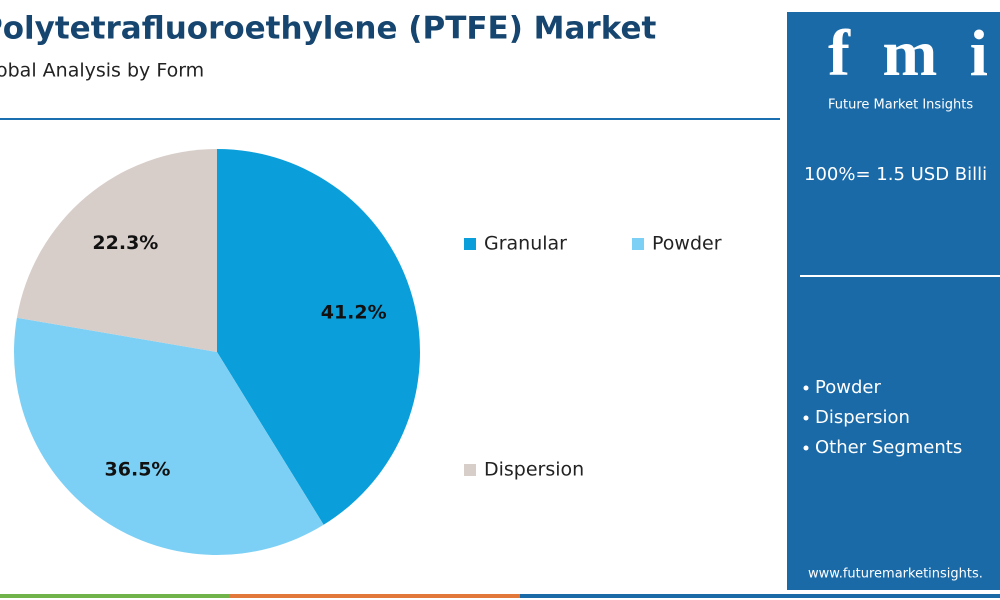 The width and height of the screenshot is (1000, 600). What do you see at coordinates (895, 174) in the screenshot?
I see `market-total: 100%= 1.5 USD Billi` at bounding box center [895, 174].